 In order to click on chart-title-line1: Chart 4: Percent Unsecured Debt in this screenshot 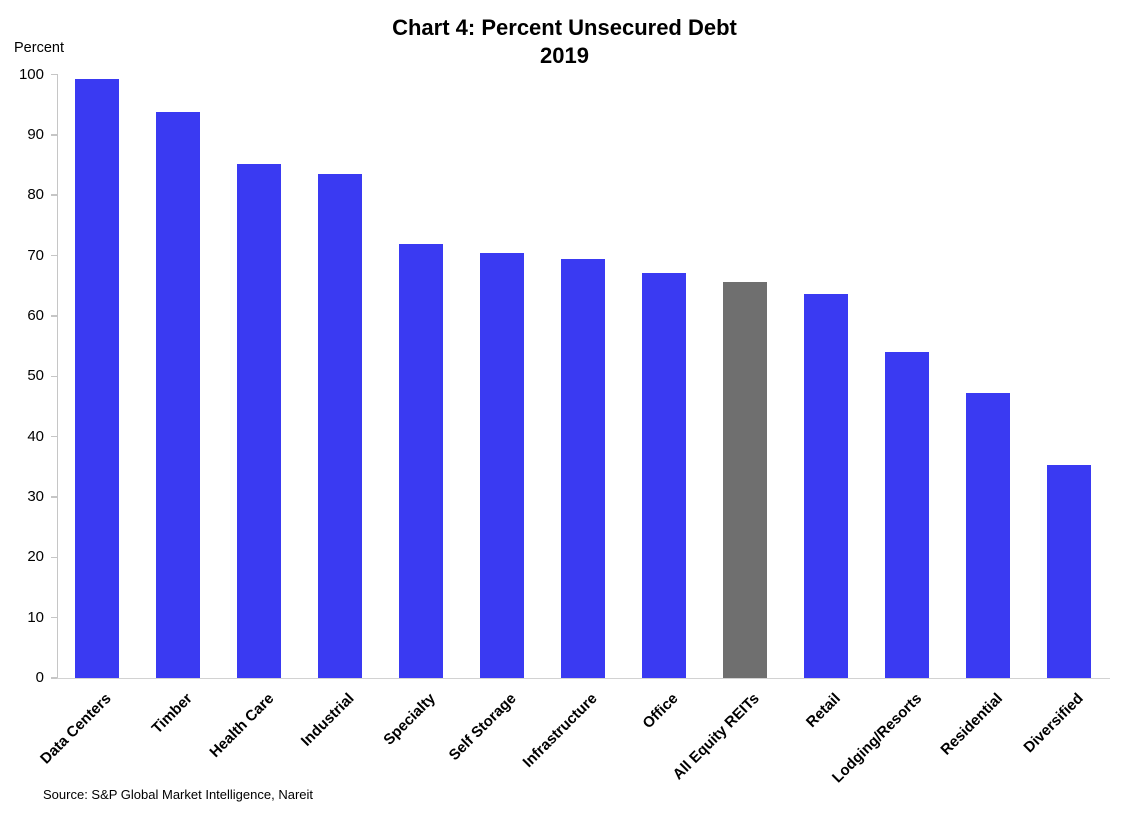, I will do `click(564, 27)`.